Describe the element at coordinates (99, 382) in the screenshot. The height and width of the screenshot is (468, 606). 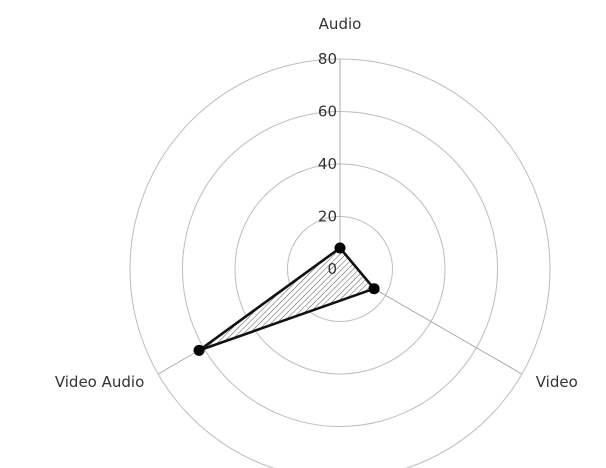
I see `category-label-2: Video Audio` at that location.